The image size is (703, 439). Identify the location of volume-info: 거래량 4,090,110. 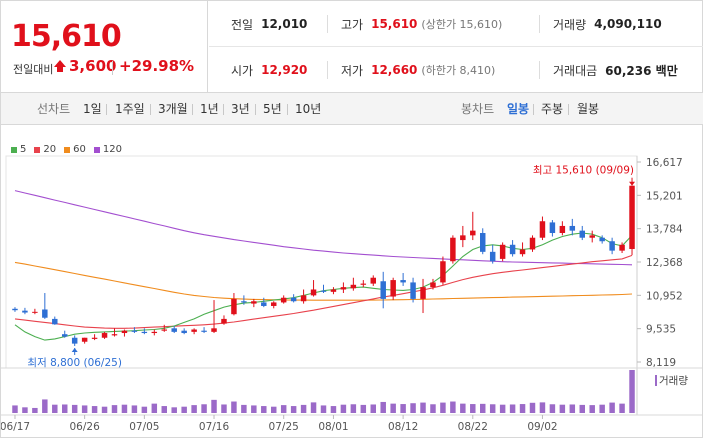
(607, 24).